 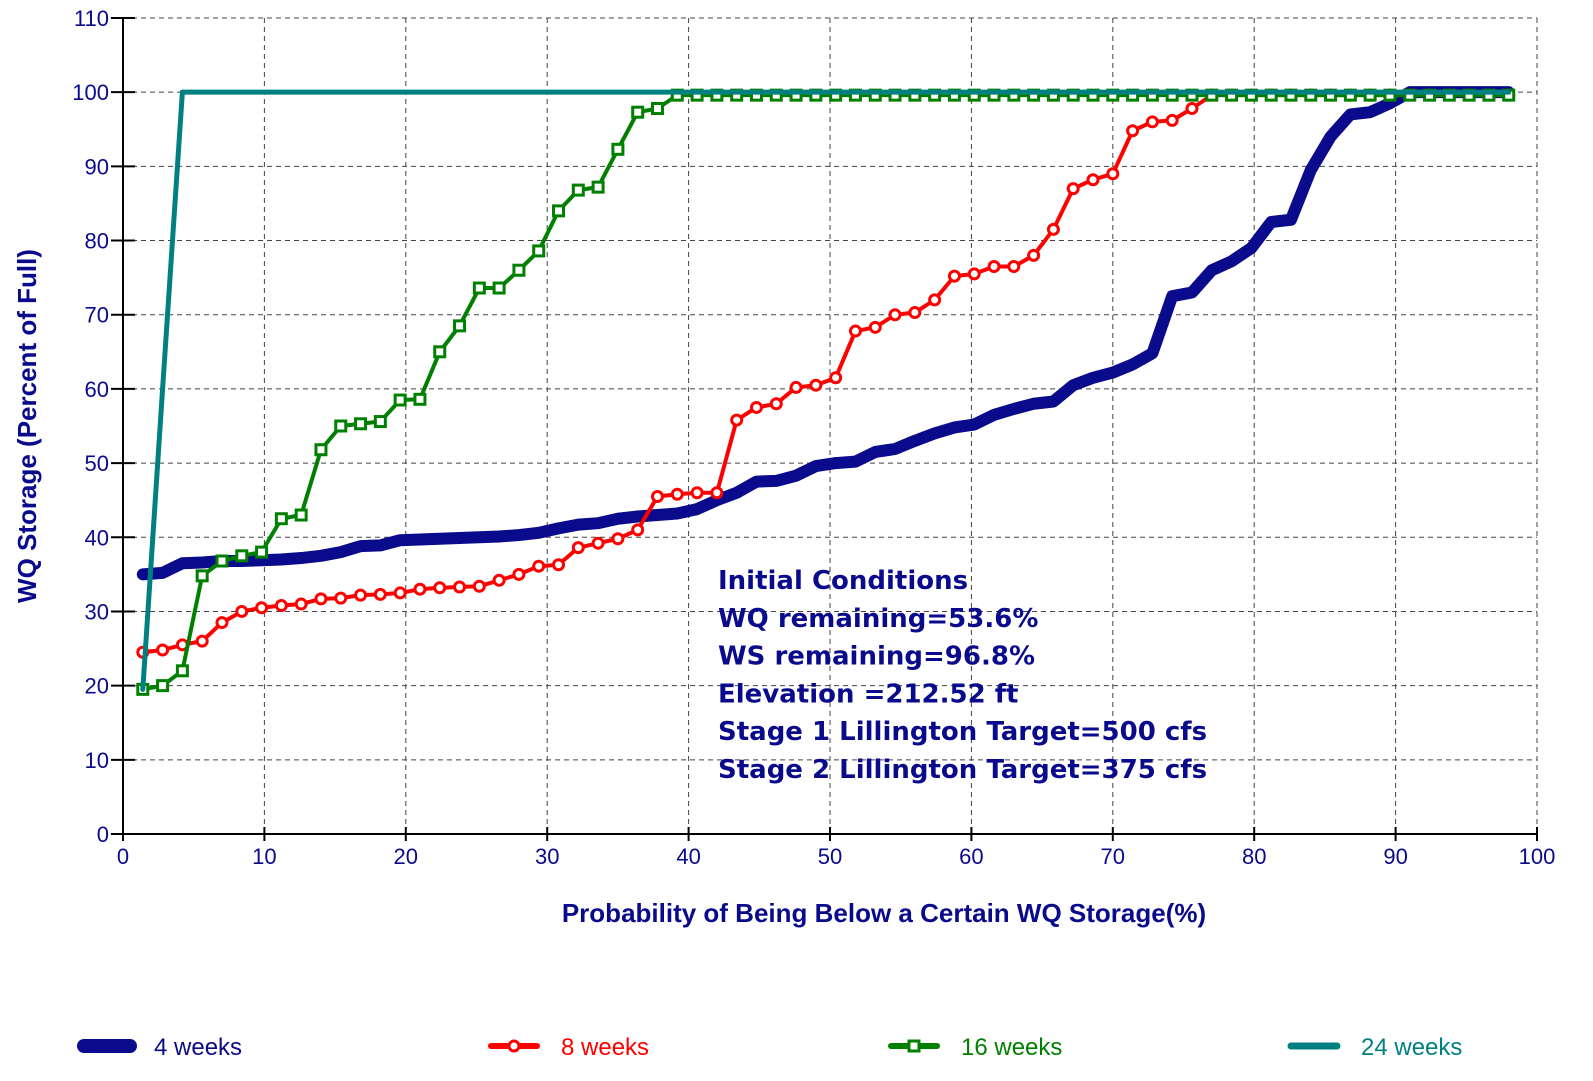 I want to click on annotation: Initial Conditions, so click(x=843, y=581).